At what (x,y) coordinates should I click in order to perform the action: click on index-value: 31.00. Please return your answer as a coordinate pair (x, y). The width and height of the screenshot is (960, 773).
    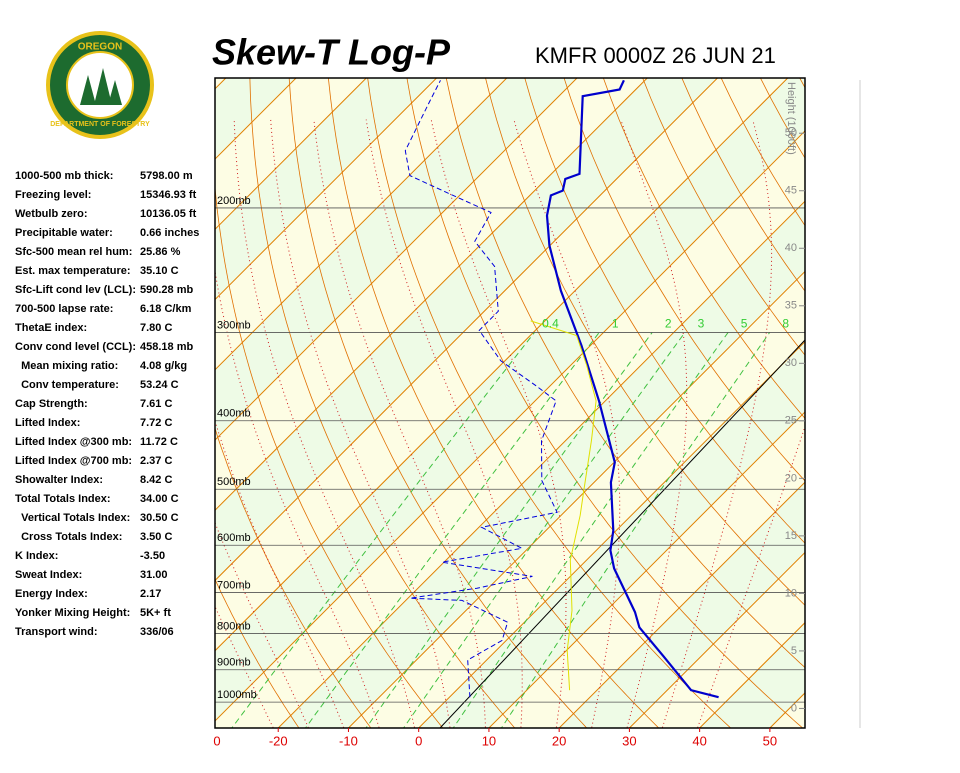
    Looking at the image, I should click on (154, 575).